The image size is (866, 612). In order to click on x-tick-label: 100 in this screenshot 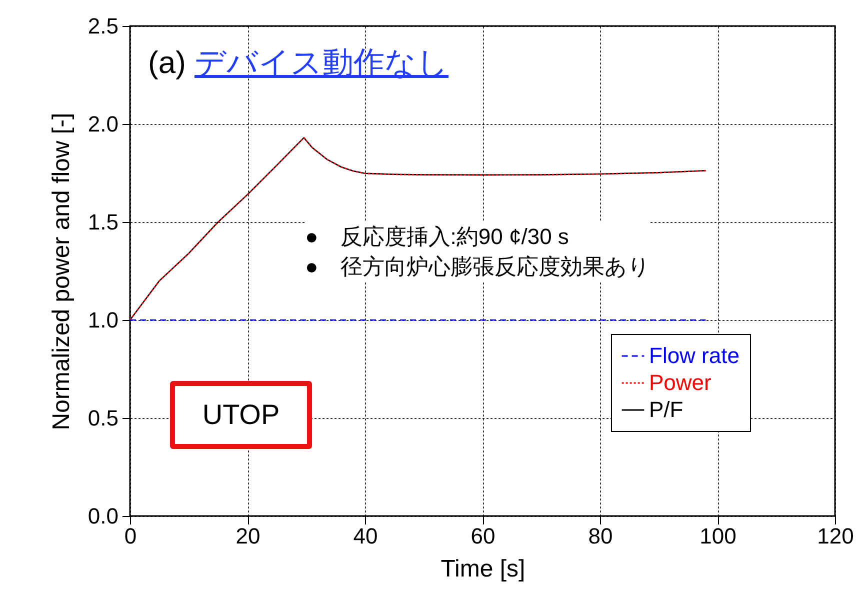, I will do `click(718, 536)`.